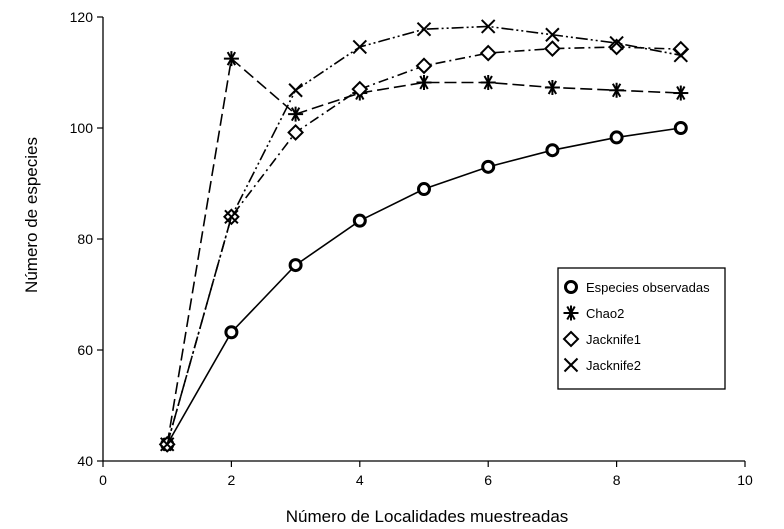 Image resolution: width=784 pixels, height=529 pixels. Describe the element at coordinates (613, 365) in the screenshot. I see `legend-label: Jacknife2` at that location.